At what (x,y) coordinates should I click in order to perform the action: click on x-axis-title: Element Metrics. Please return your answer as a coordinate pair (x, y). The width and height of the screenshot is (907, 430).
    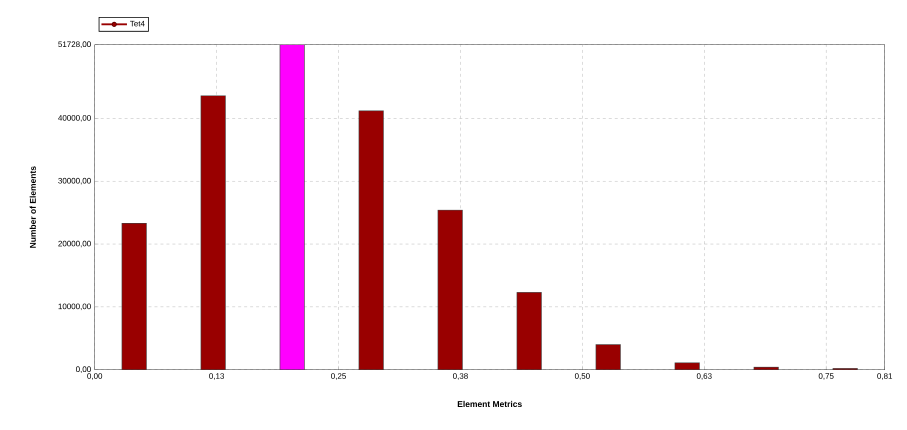
    Looking at the image, I should click on (490, 404).